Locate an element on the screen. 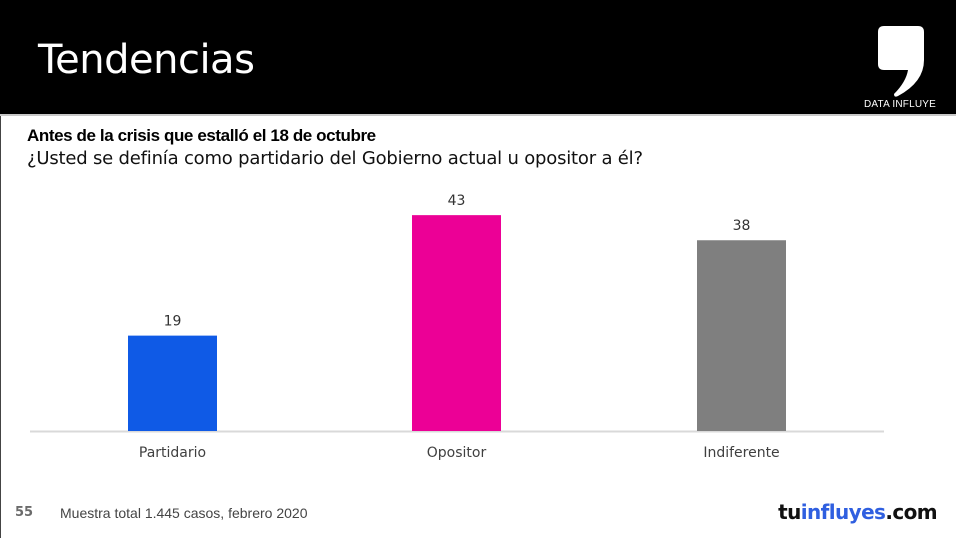 This screenshot has height=538, width=956. page-title: Tendencias is located at coordinates (146, 60).